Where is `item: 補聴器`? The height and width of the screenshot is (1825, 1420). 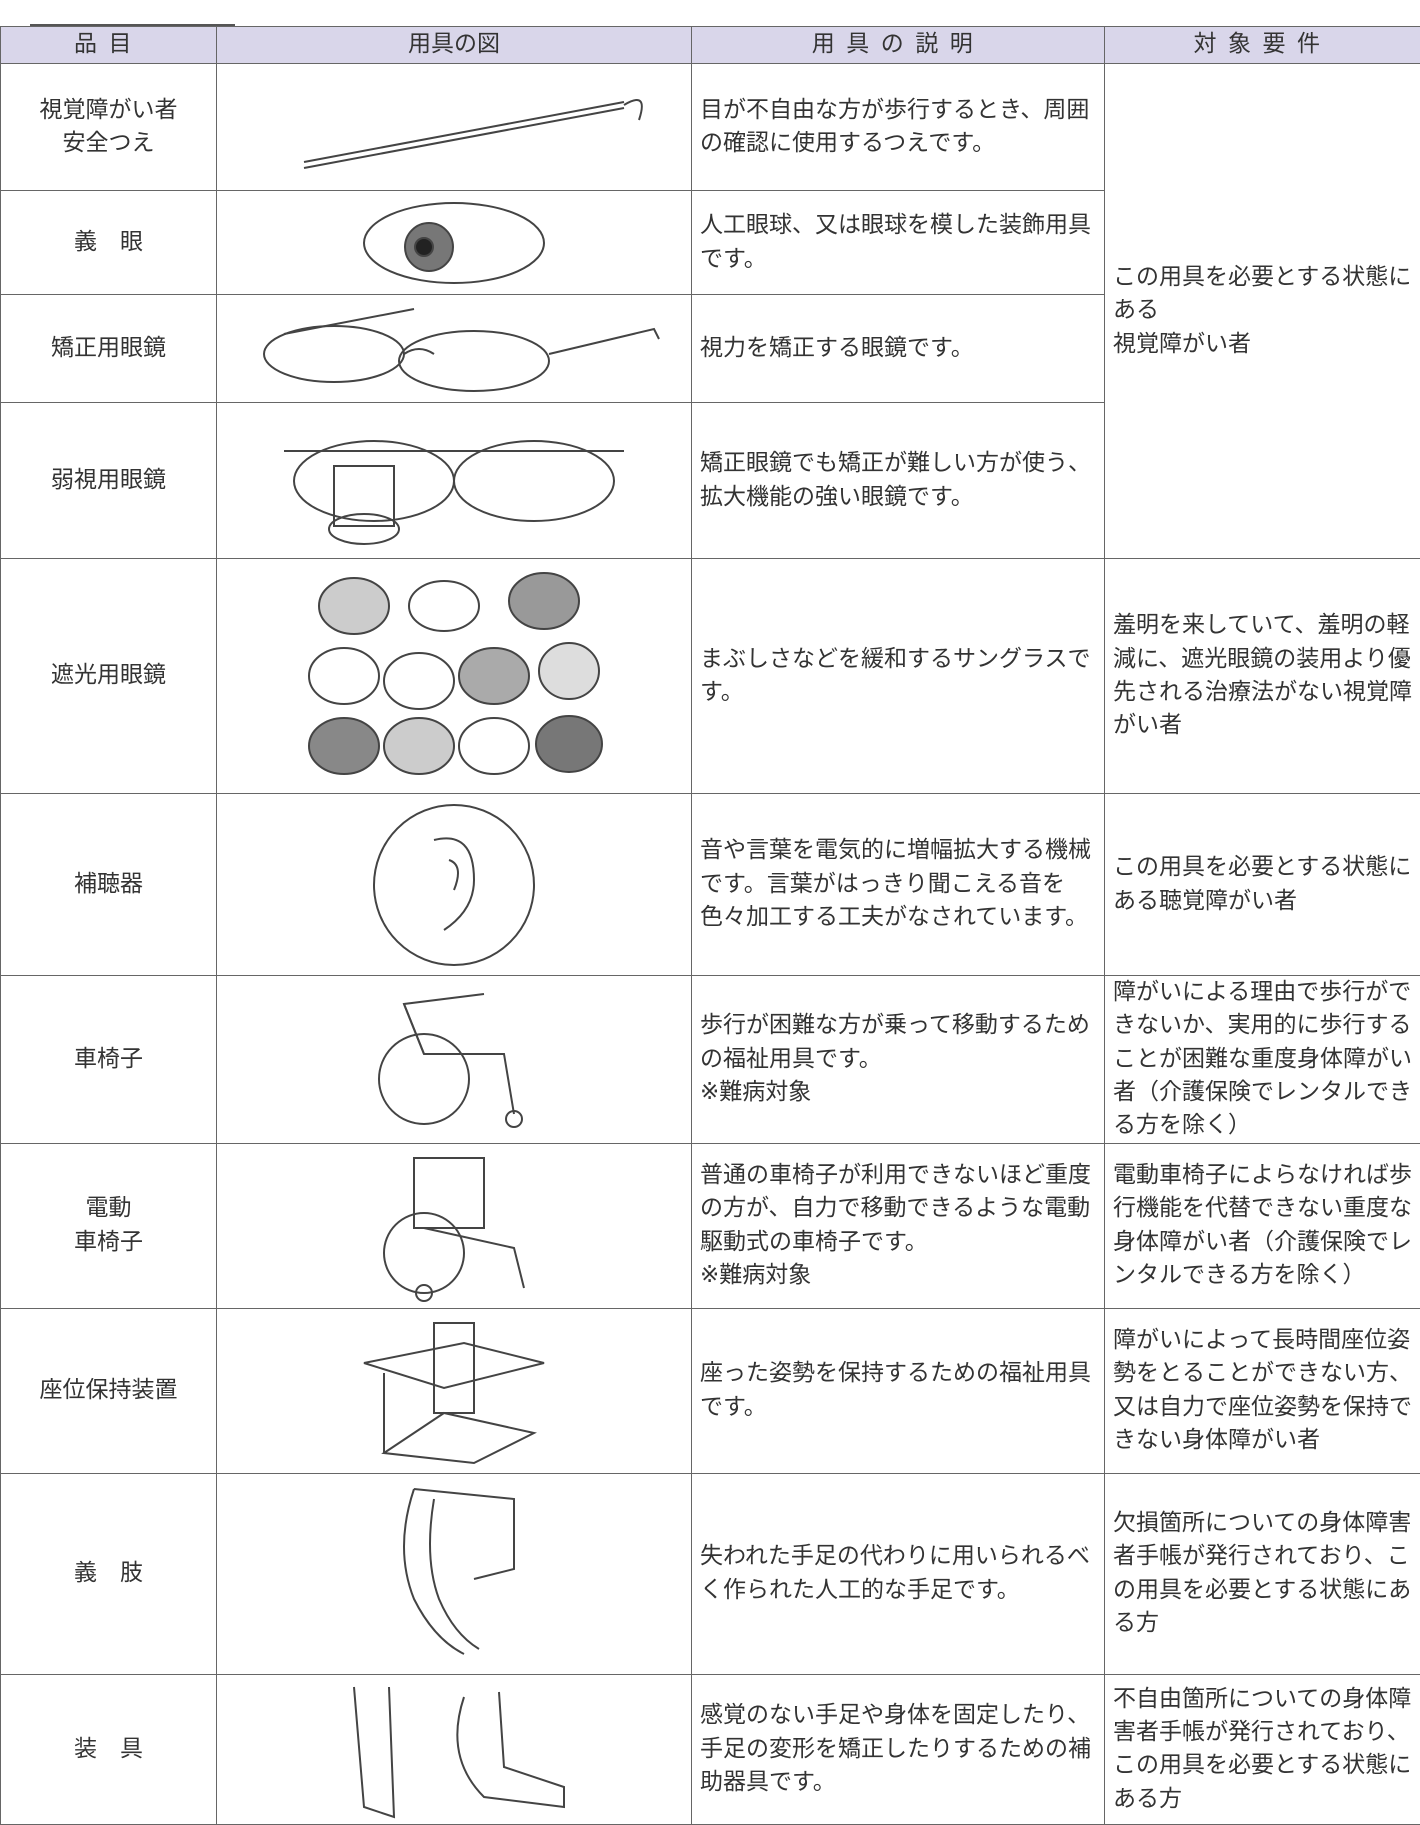
item: 補聴器 is located at coordinates (109, 885).